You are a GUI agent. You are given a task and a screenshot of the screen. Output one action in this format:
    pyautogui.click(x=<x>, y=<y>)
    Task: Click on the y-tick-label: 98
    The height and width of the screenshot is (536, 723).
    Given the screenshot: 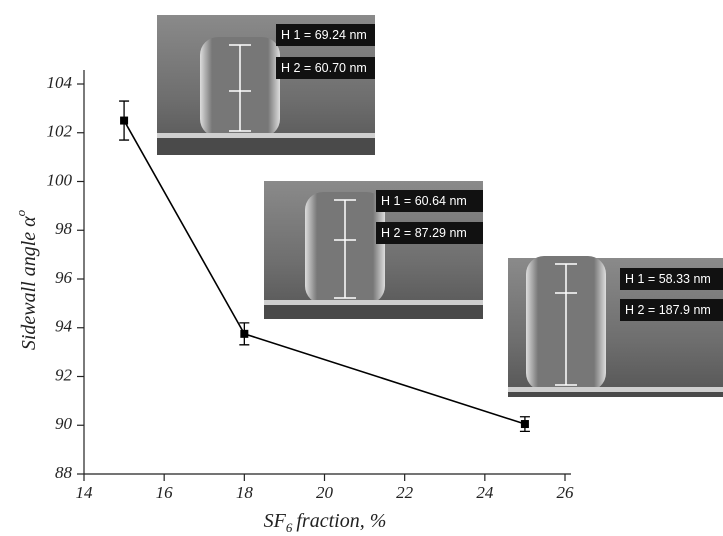 What is the action you would take?
    pyautogui.click(x=64, y=228)
    